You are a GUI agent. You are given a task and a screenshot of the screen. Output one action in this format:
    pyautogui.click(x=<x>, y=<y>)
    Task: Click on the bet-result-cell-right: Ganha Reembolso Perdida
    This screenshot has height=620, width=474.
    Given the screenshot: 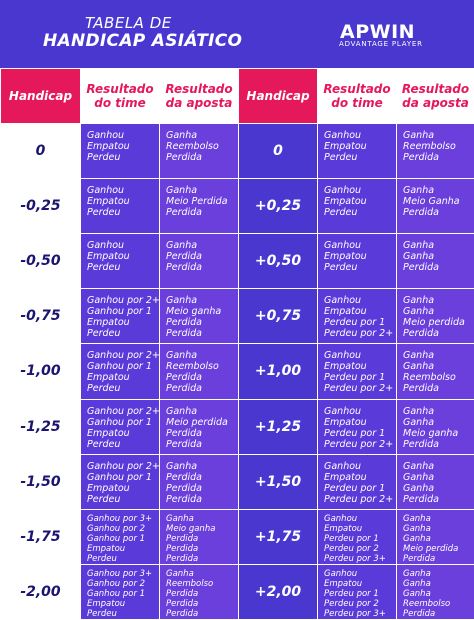 What is the action you would take?
    pyautogui.click(x=435, y=151)
    